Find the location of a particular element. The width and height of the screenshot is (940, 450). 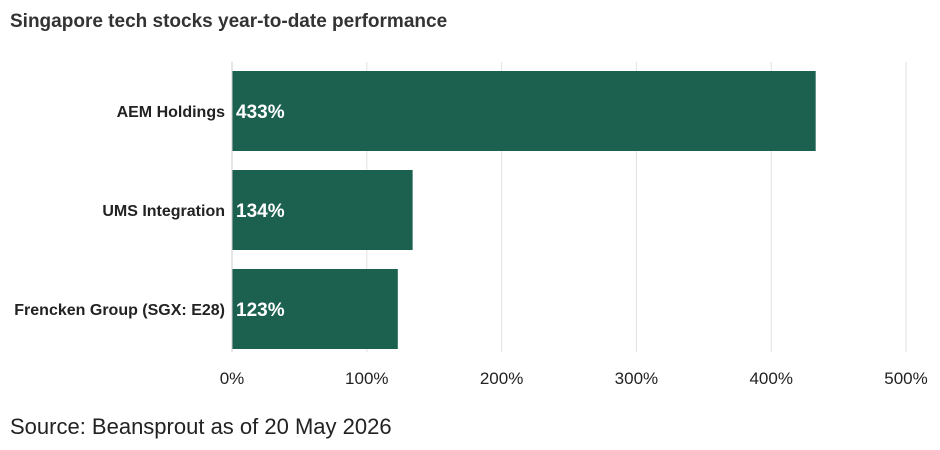

x-tick-label: 300% is located at coordinates (636, 378).